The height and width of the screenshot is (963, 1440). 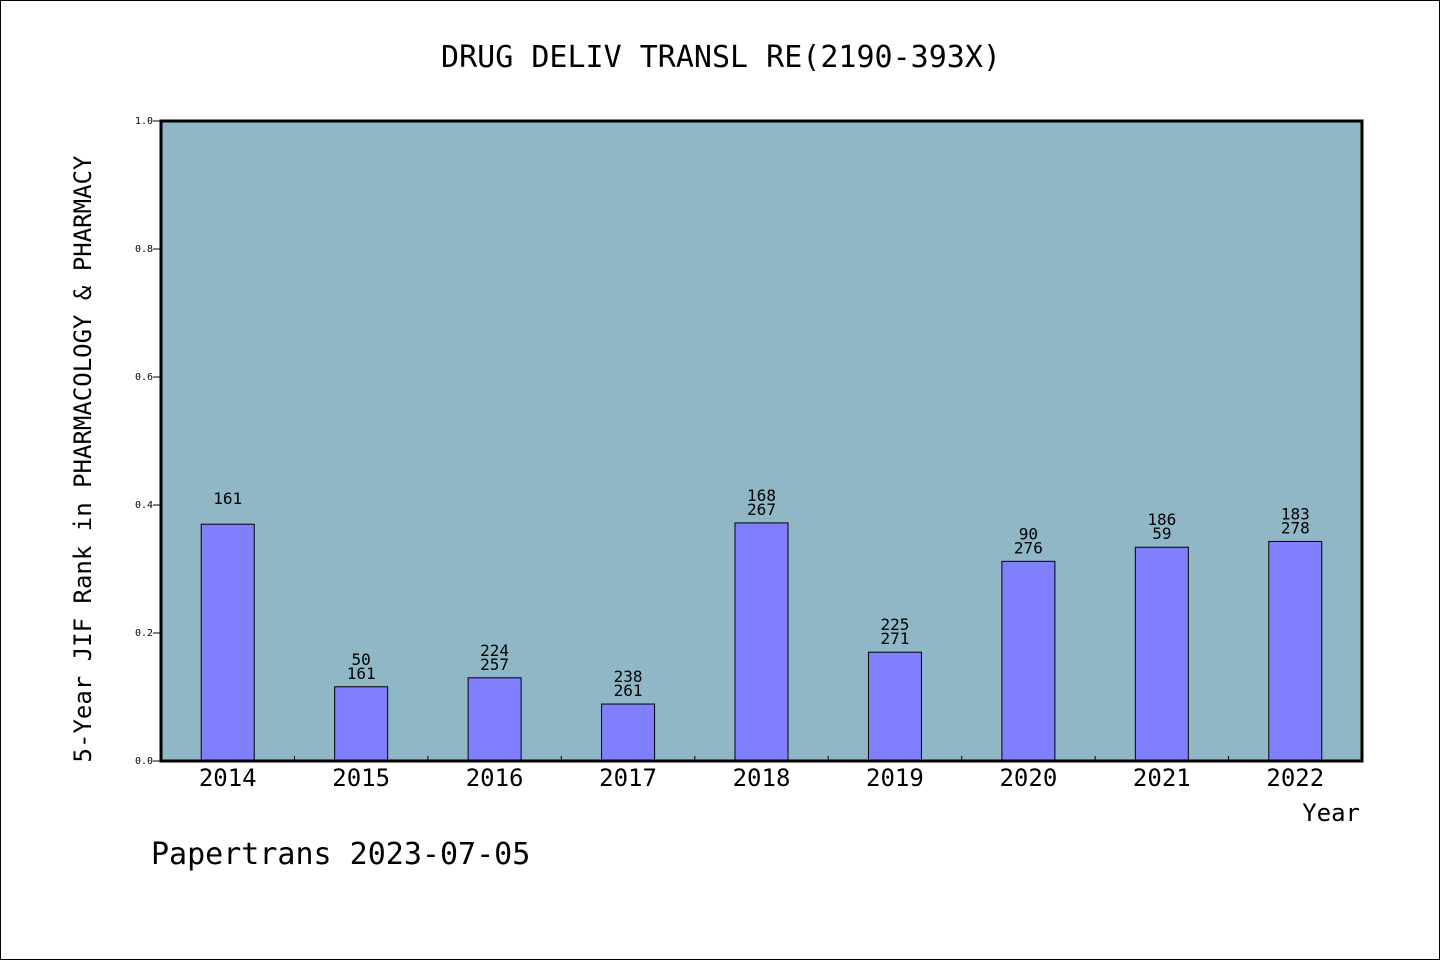 What do you see at coordinates (1028, 661) in the screenshot?
I see `bar-2020` at bounding box center [1028, 661].